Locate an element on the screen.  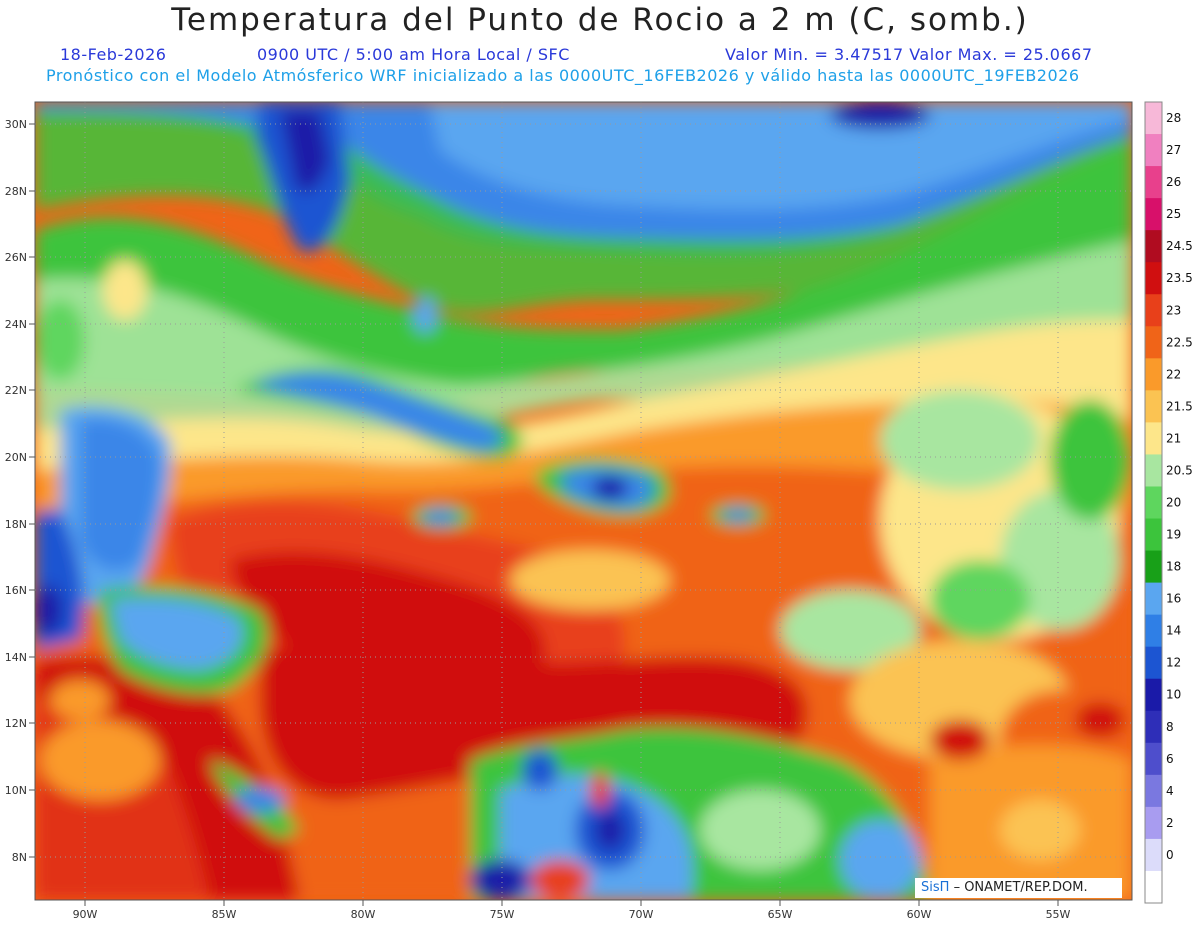
lat-label: 8N is located at coordinates (19, 857).